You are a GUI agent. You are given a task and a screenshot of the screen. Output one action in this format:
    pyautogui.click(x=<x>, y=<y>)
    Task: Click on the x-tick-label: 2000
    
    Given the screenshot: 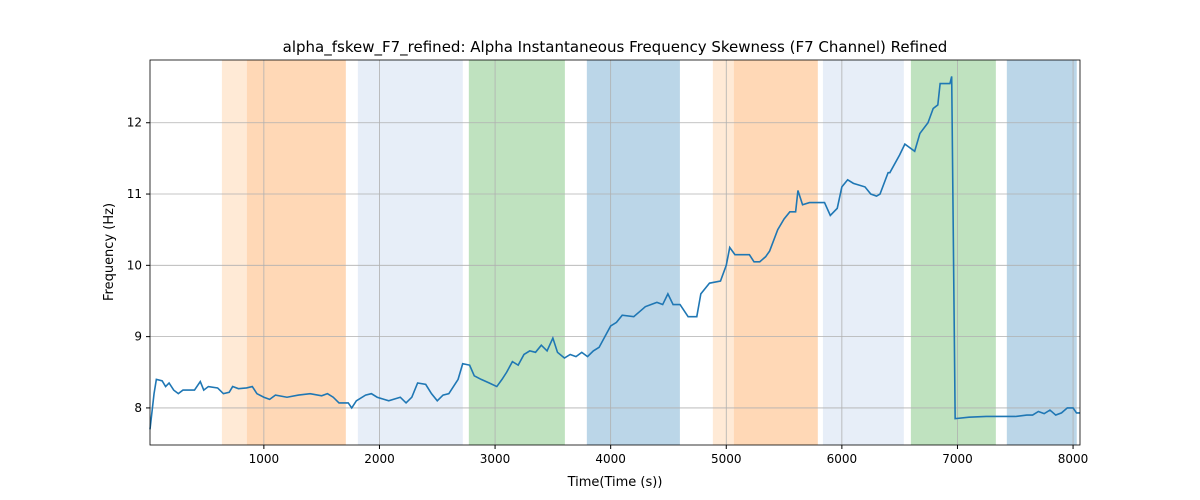 What is the action you would take?
    pyautogui.click(x=379, y=459)
    